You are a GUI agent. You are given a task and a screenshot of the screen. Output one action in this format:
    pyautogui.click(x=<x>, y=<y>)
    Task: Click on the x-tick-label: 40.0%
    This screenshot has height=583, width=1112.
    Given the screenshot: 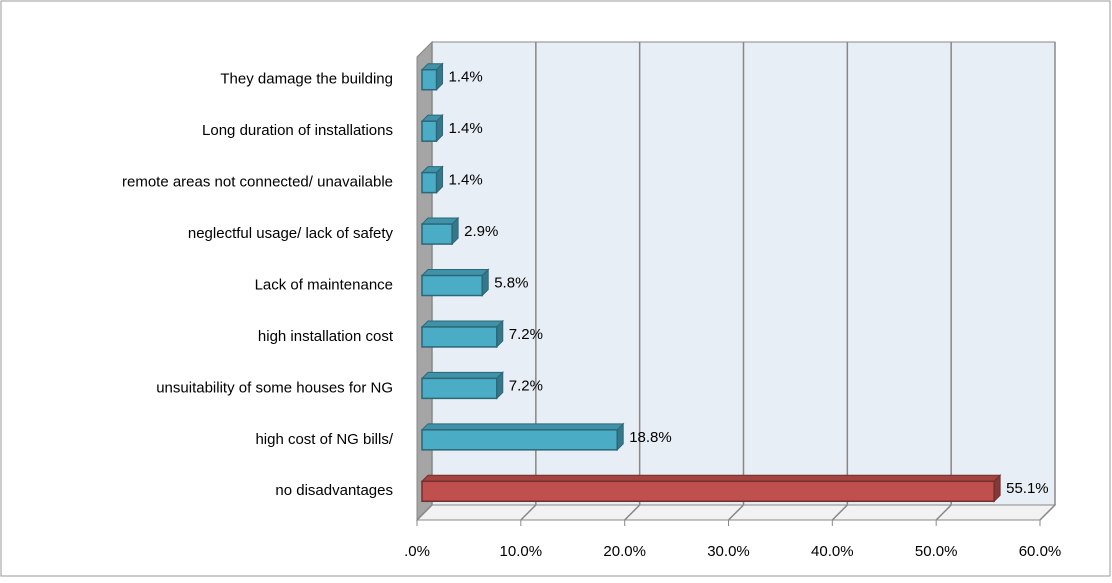 What is the action you would take?
    pyautogui.click(x=832, y=551)
    